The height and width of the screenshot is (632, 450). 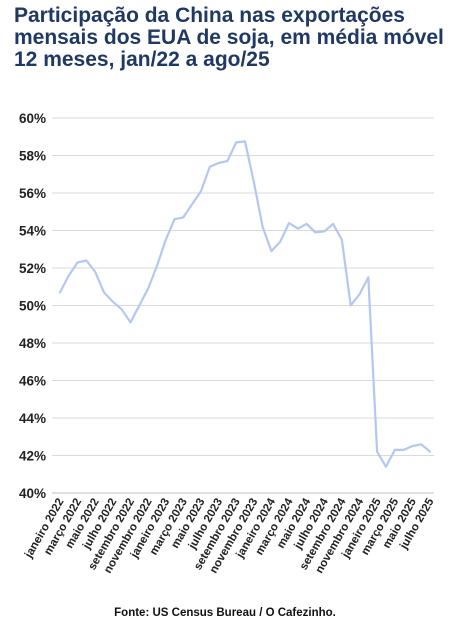 I want to click on y-tick-label: 60%, so click(x=32, y=118).